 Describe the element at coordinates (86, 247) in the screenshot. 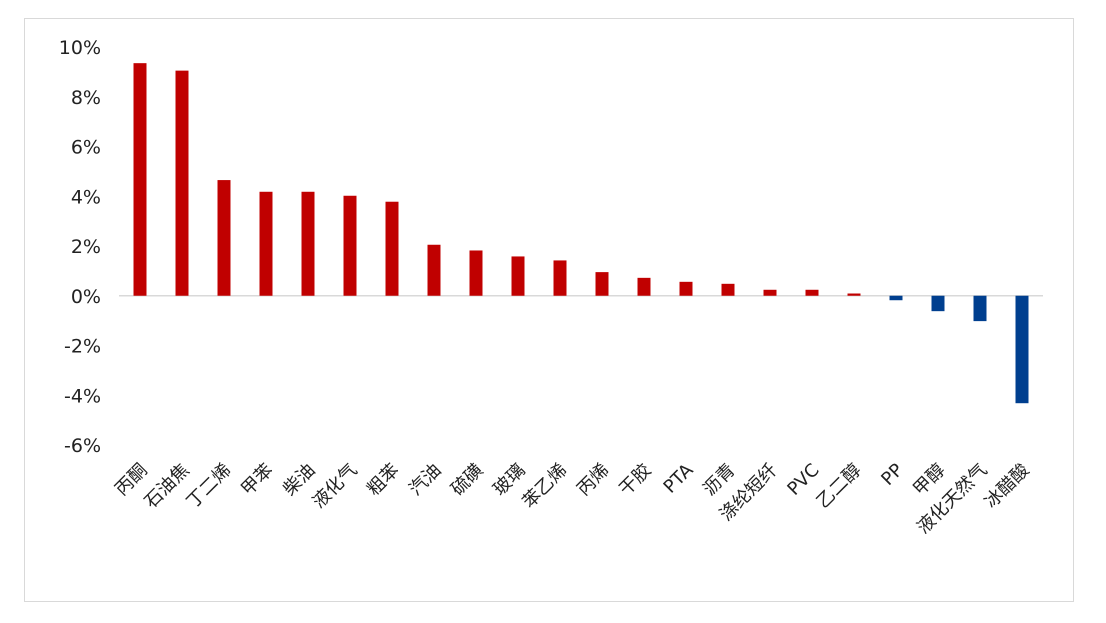

I see `y-tick-label: 2%` at that location.